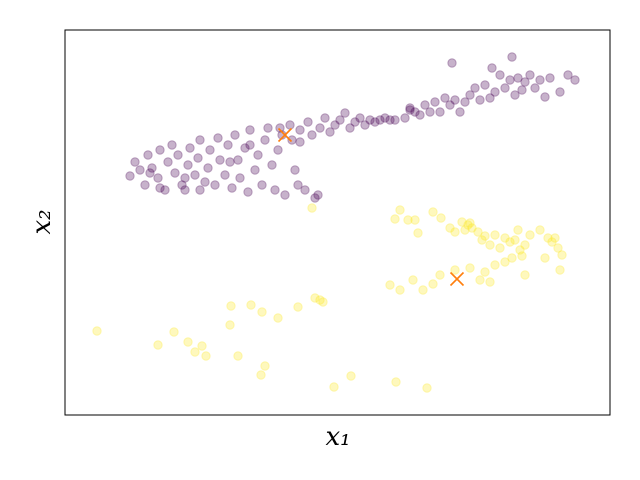 This screenshot has height=480, width=640. What do you see at coordinates (337, 437) in the screenshot?
I see `x-axis-label: x₁` at bounding box center [337, 437].